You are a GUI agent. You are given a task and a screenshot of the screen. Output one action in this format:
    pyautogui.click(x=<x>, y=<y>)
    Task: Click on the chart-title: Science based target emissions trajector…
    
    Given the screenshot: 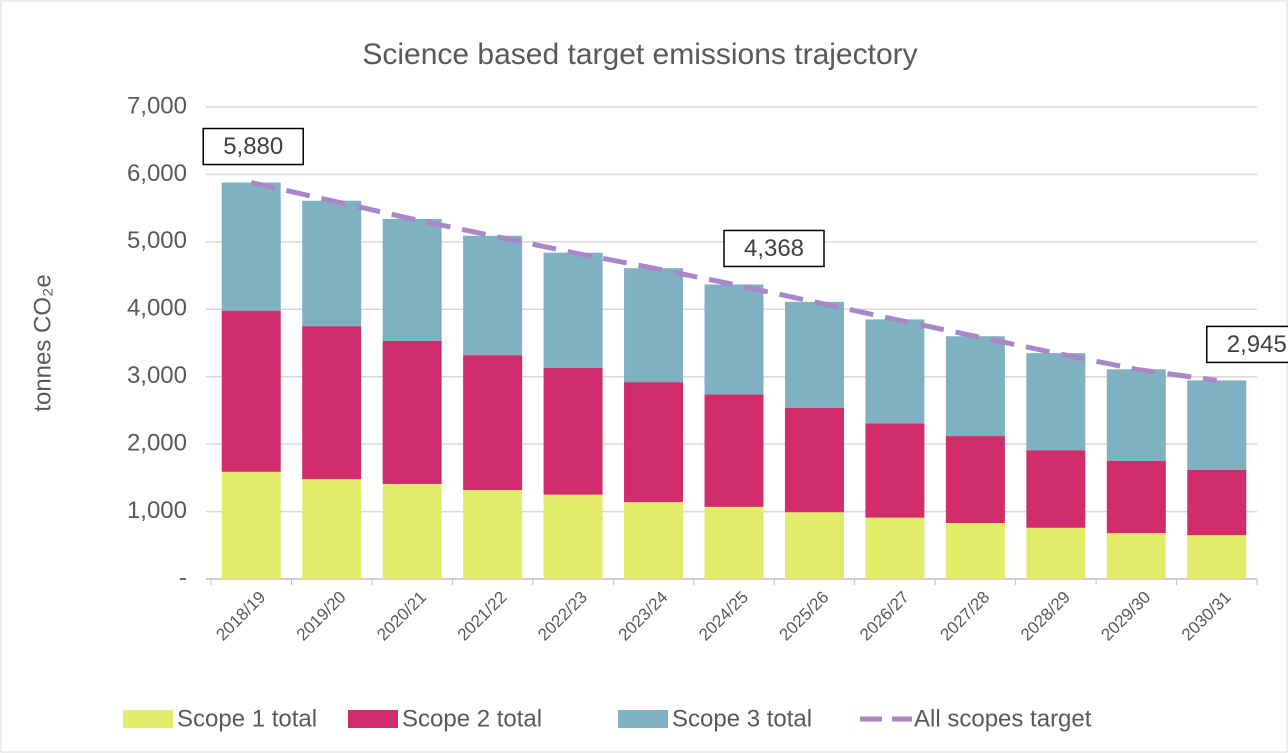 What is the action you would take?
    pyautogui.click(x=639, y=54)
    